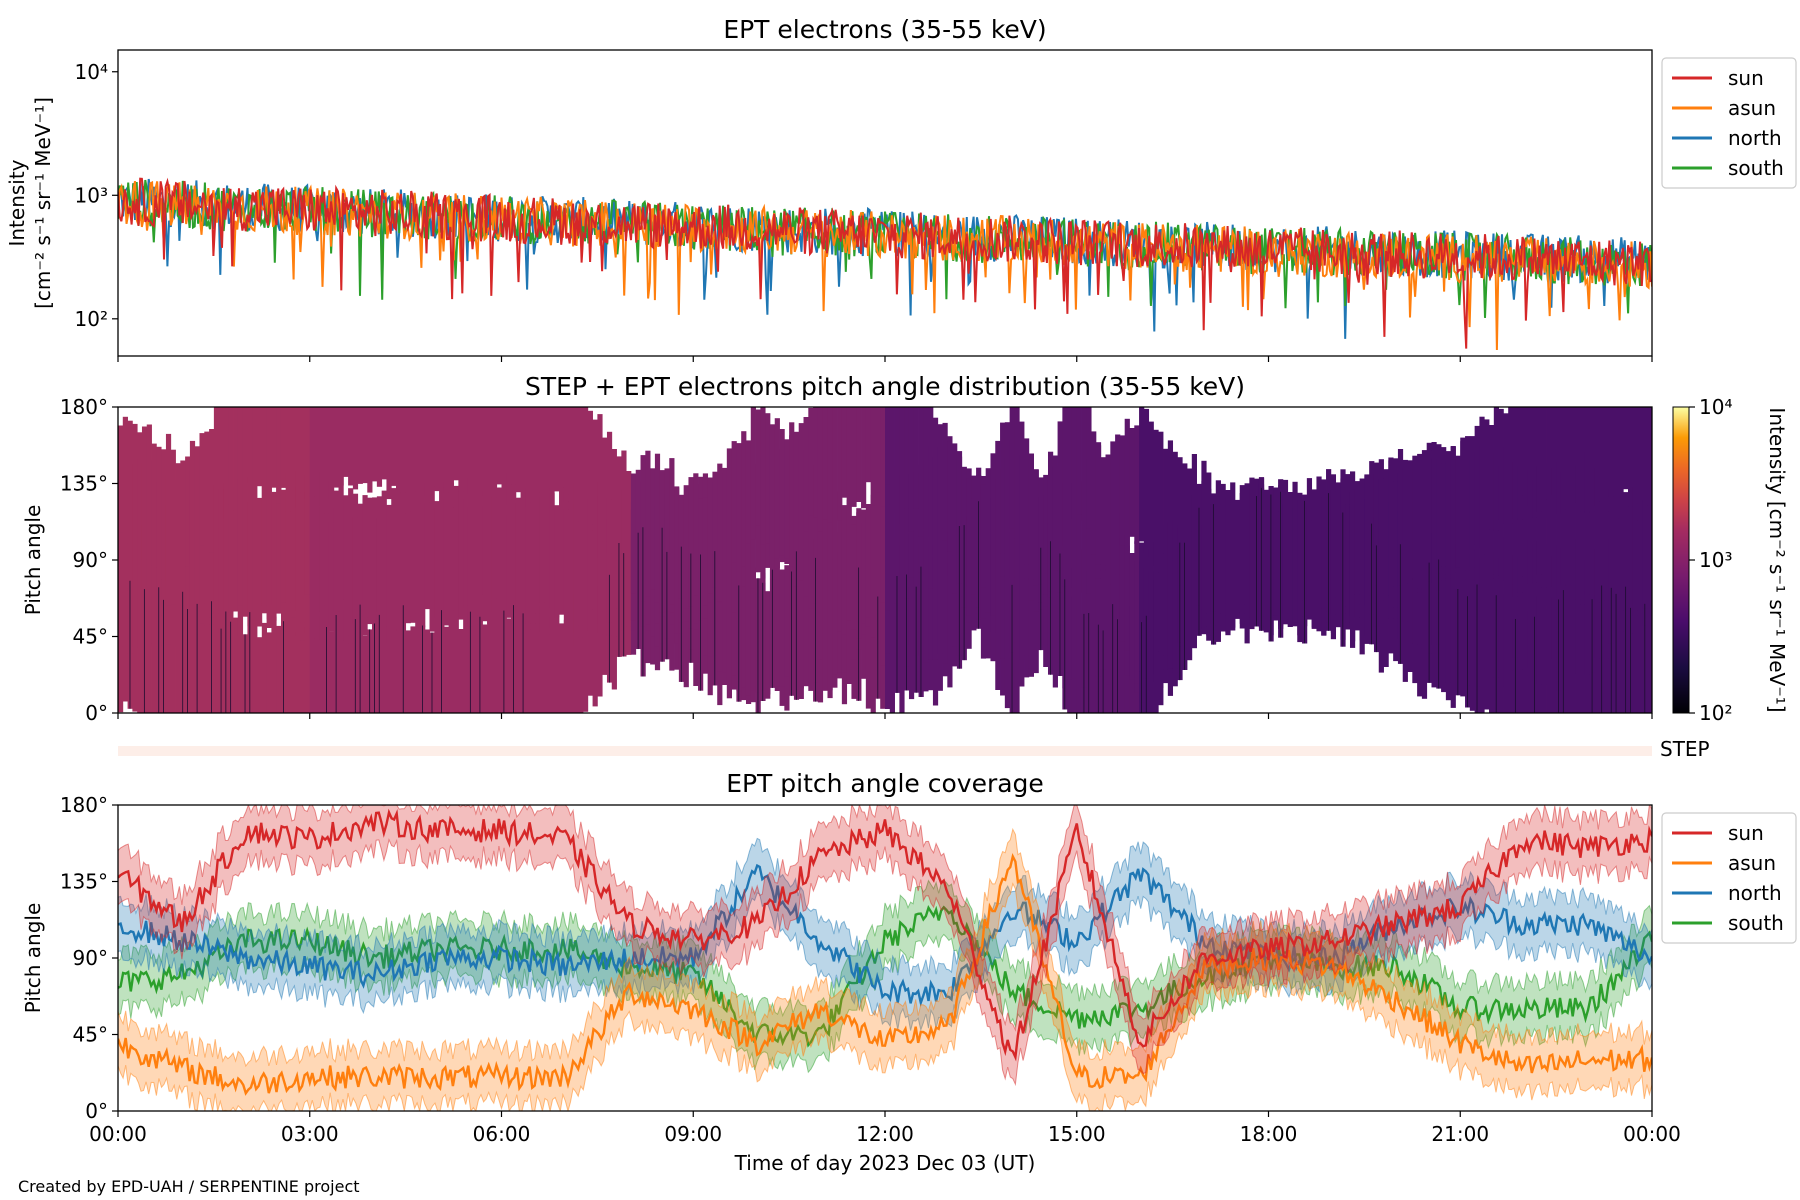 The height and width of the screenshot is (1200, 1800). I want to click on x-tick-label: 00:00, so click(118, 1134).